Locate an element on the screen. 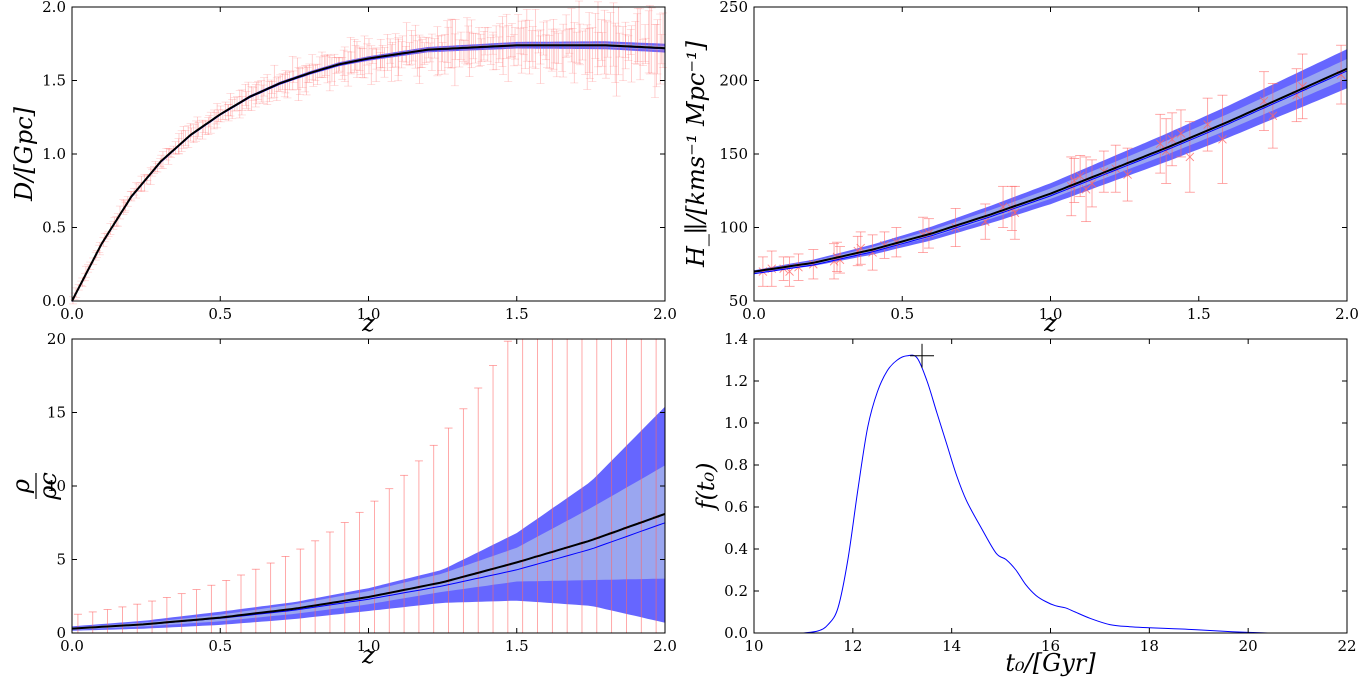  y-axis-label: D/[Gpc] is located at coordinates (24, 154).